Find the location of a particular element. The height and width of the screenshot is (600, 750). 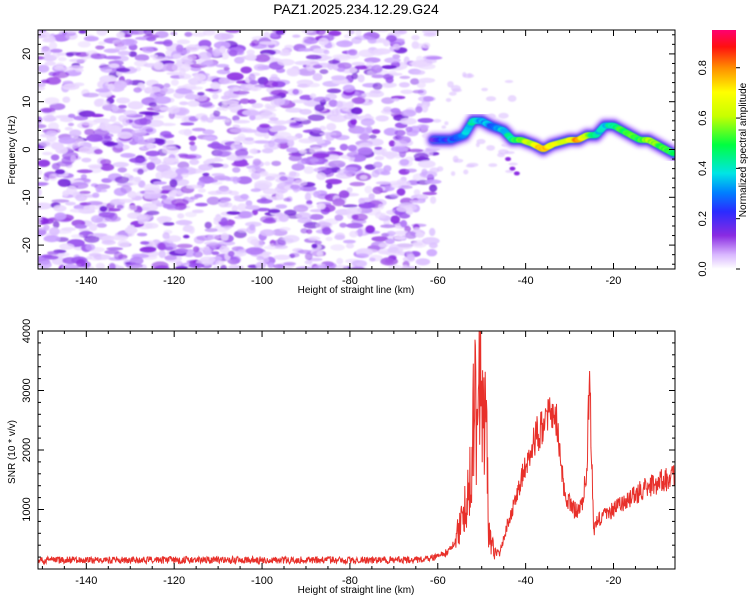

snr-x-tick-label: -40 is located at coordinates (526, 581).